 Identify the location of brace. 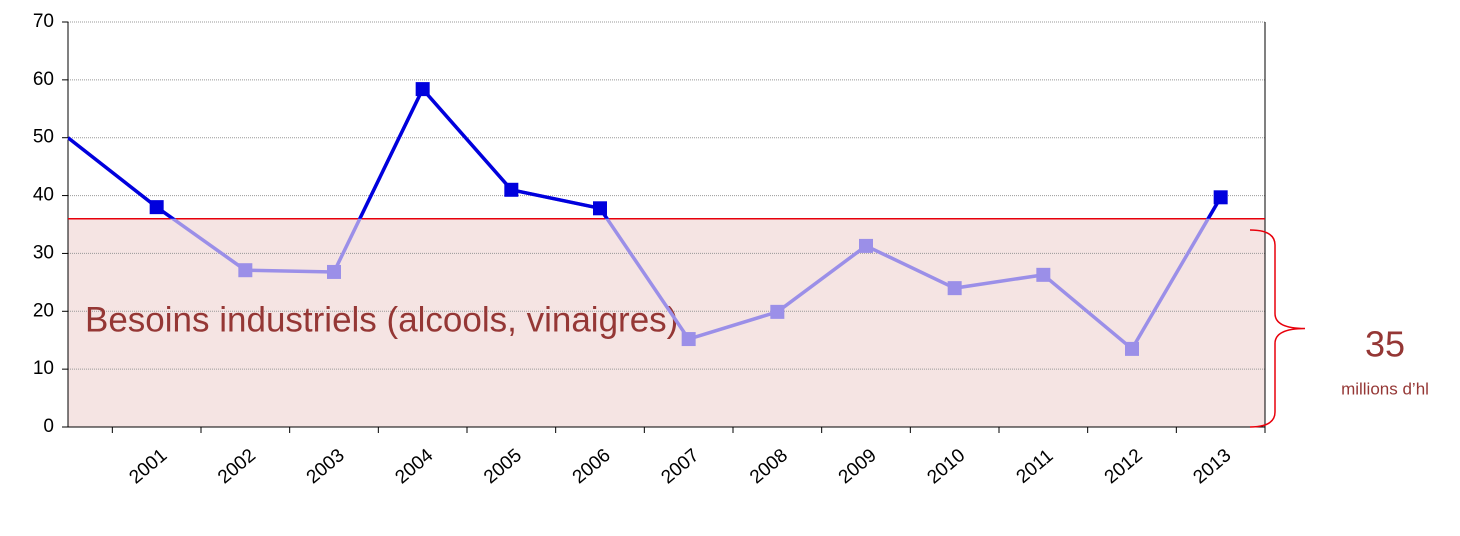
(1277, 328).